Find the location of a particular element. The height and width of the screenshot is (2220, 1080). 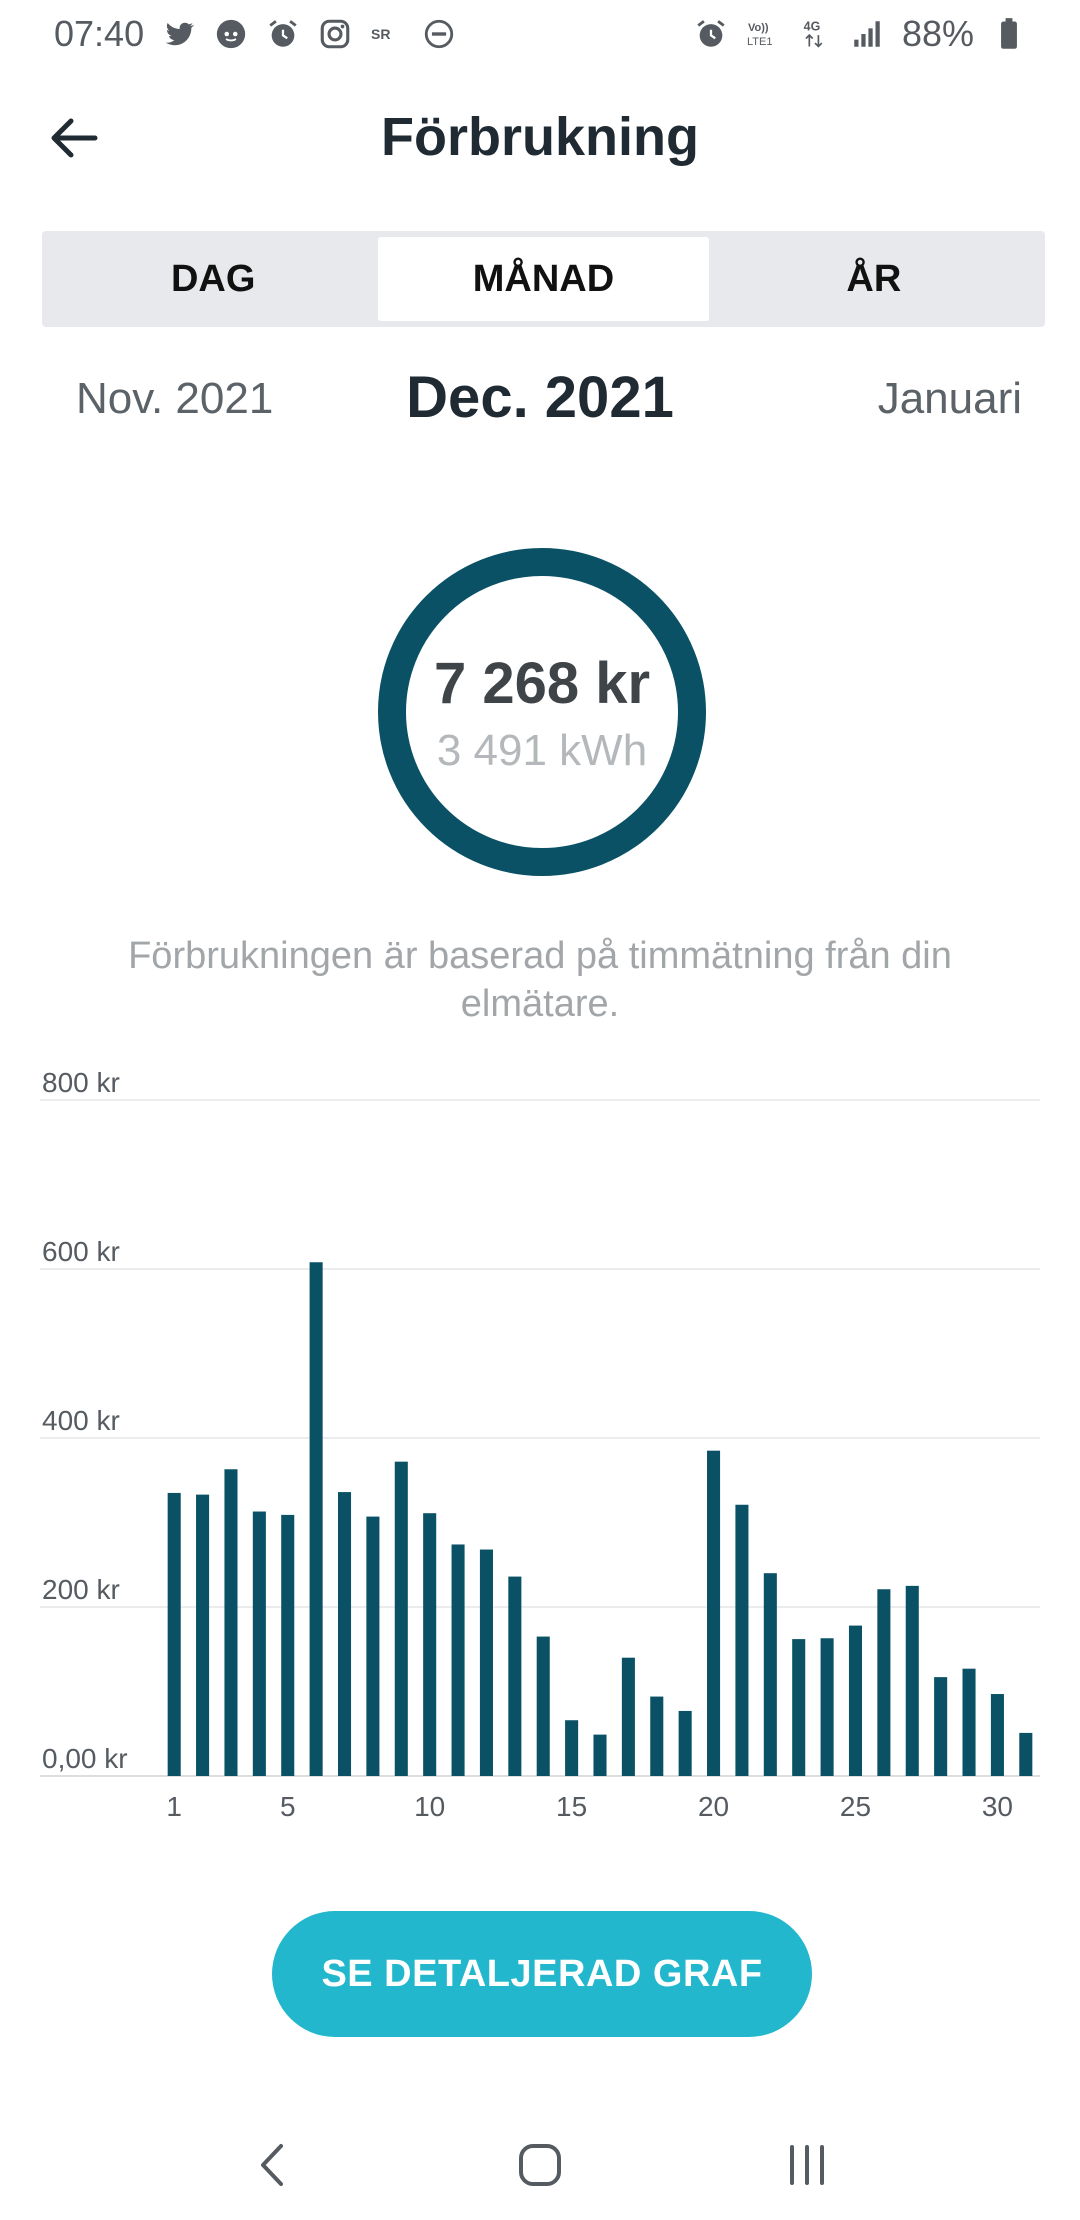

reddit-icon is located at coordinates (231, 34).